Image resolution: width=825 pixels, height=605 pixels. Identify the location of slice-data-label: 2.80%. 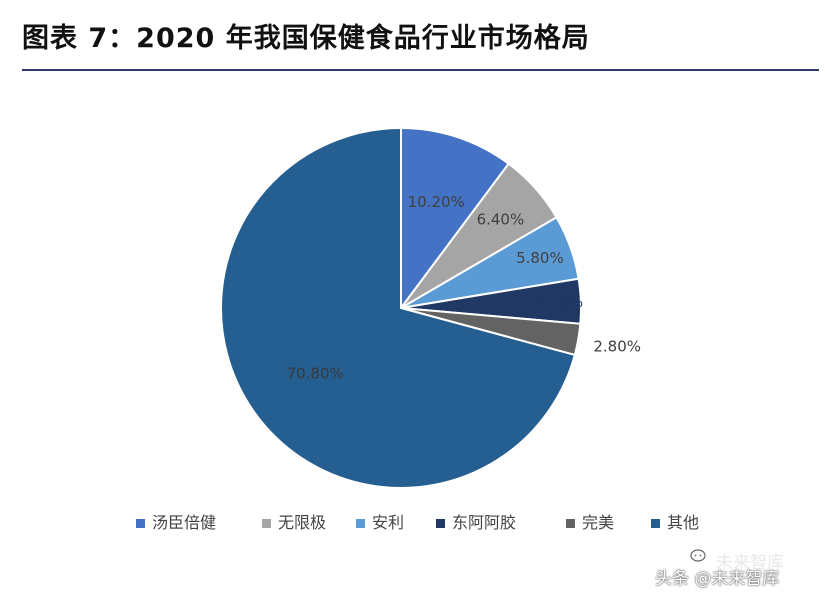
(617, 346).